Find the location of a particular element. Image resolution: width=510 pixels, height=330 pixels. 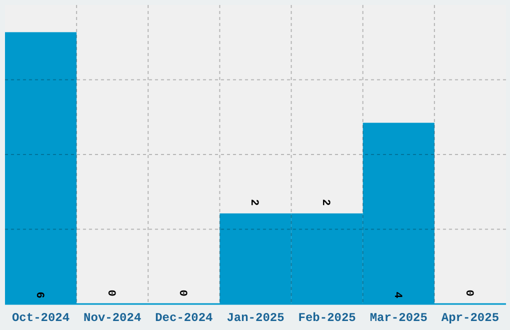

data-label: 6 is located at coordinates (38, 295).